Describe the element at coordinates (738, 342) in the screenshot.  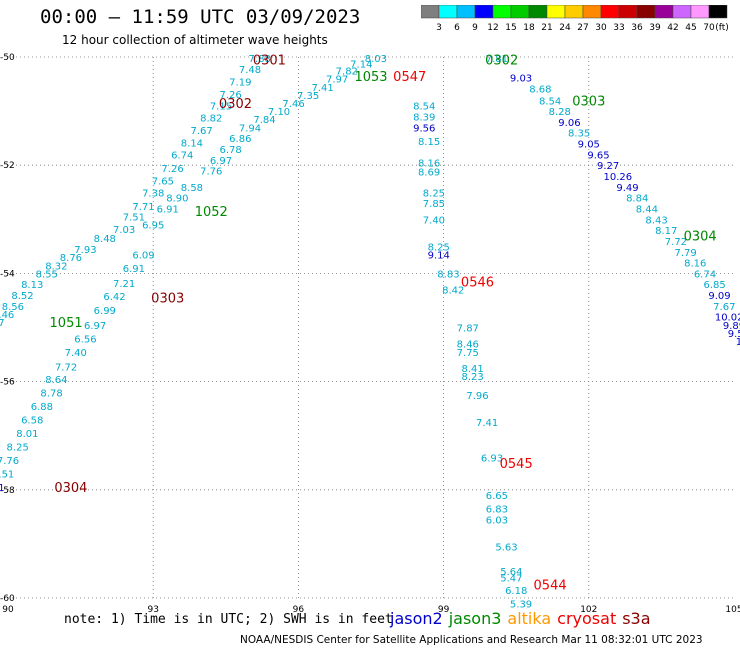
I see `swh-value: 10.` at that location.